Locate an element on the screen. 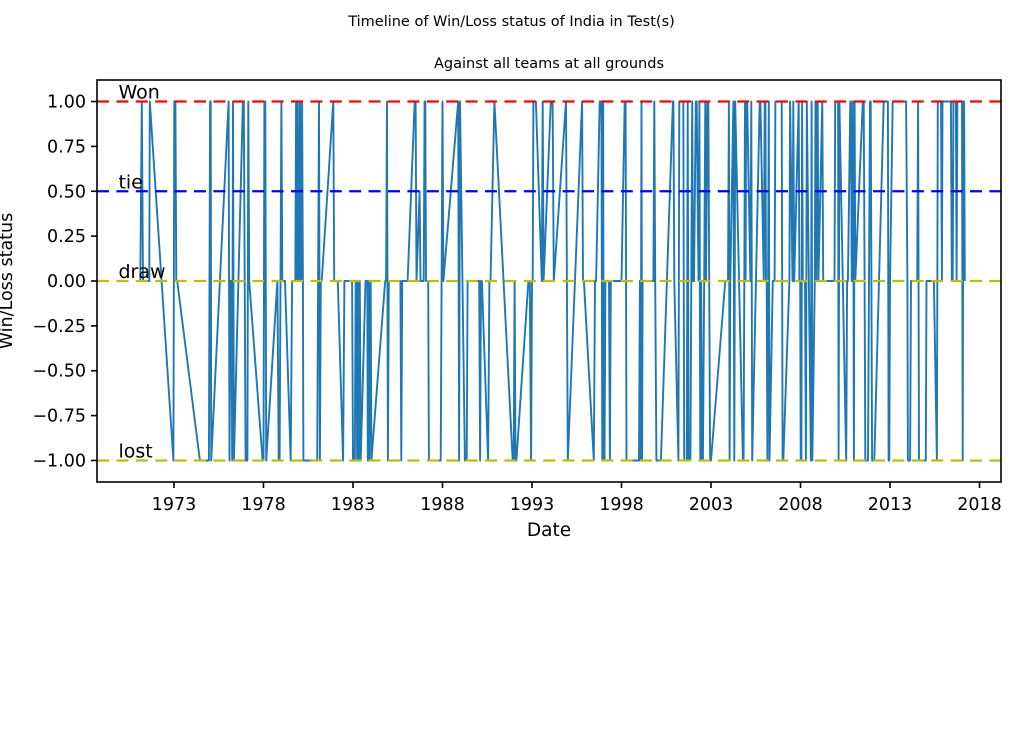  y-tick-label--1: −1.00 is located at coordinates (59, 461).